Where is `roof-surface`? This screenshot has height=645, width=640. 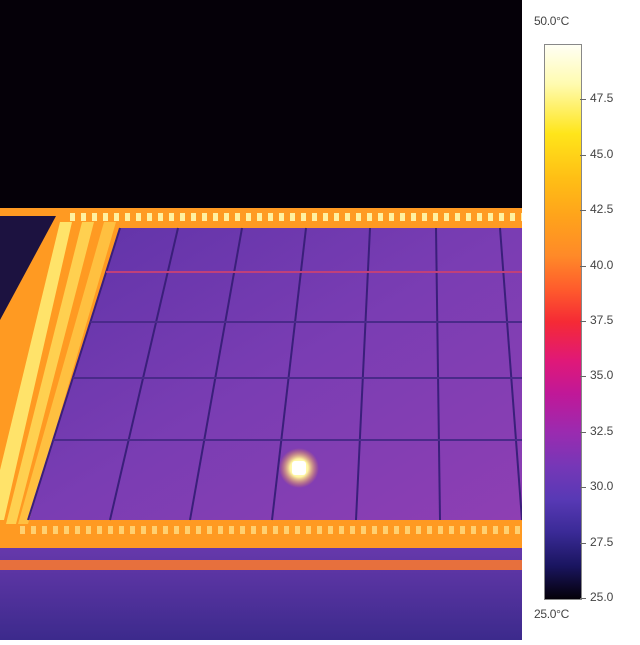 roof-surface is located at coordinates (261, 590).